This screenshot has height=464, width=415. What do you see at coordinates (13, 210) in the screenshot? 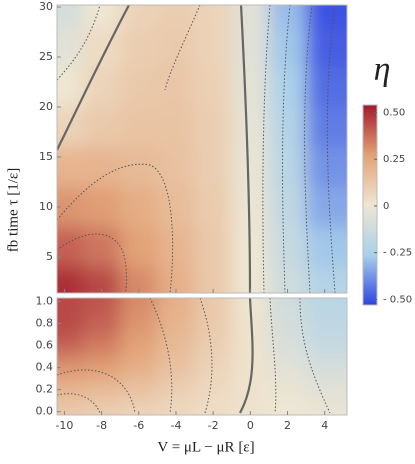
I see `y-axis-label: fb time τ [1/ε]` at bounding box center [13, 210].